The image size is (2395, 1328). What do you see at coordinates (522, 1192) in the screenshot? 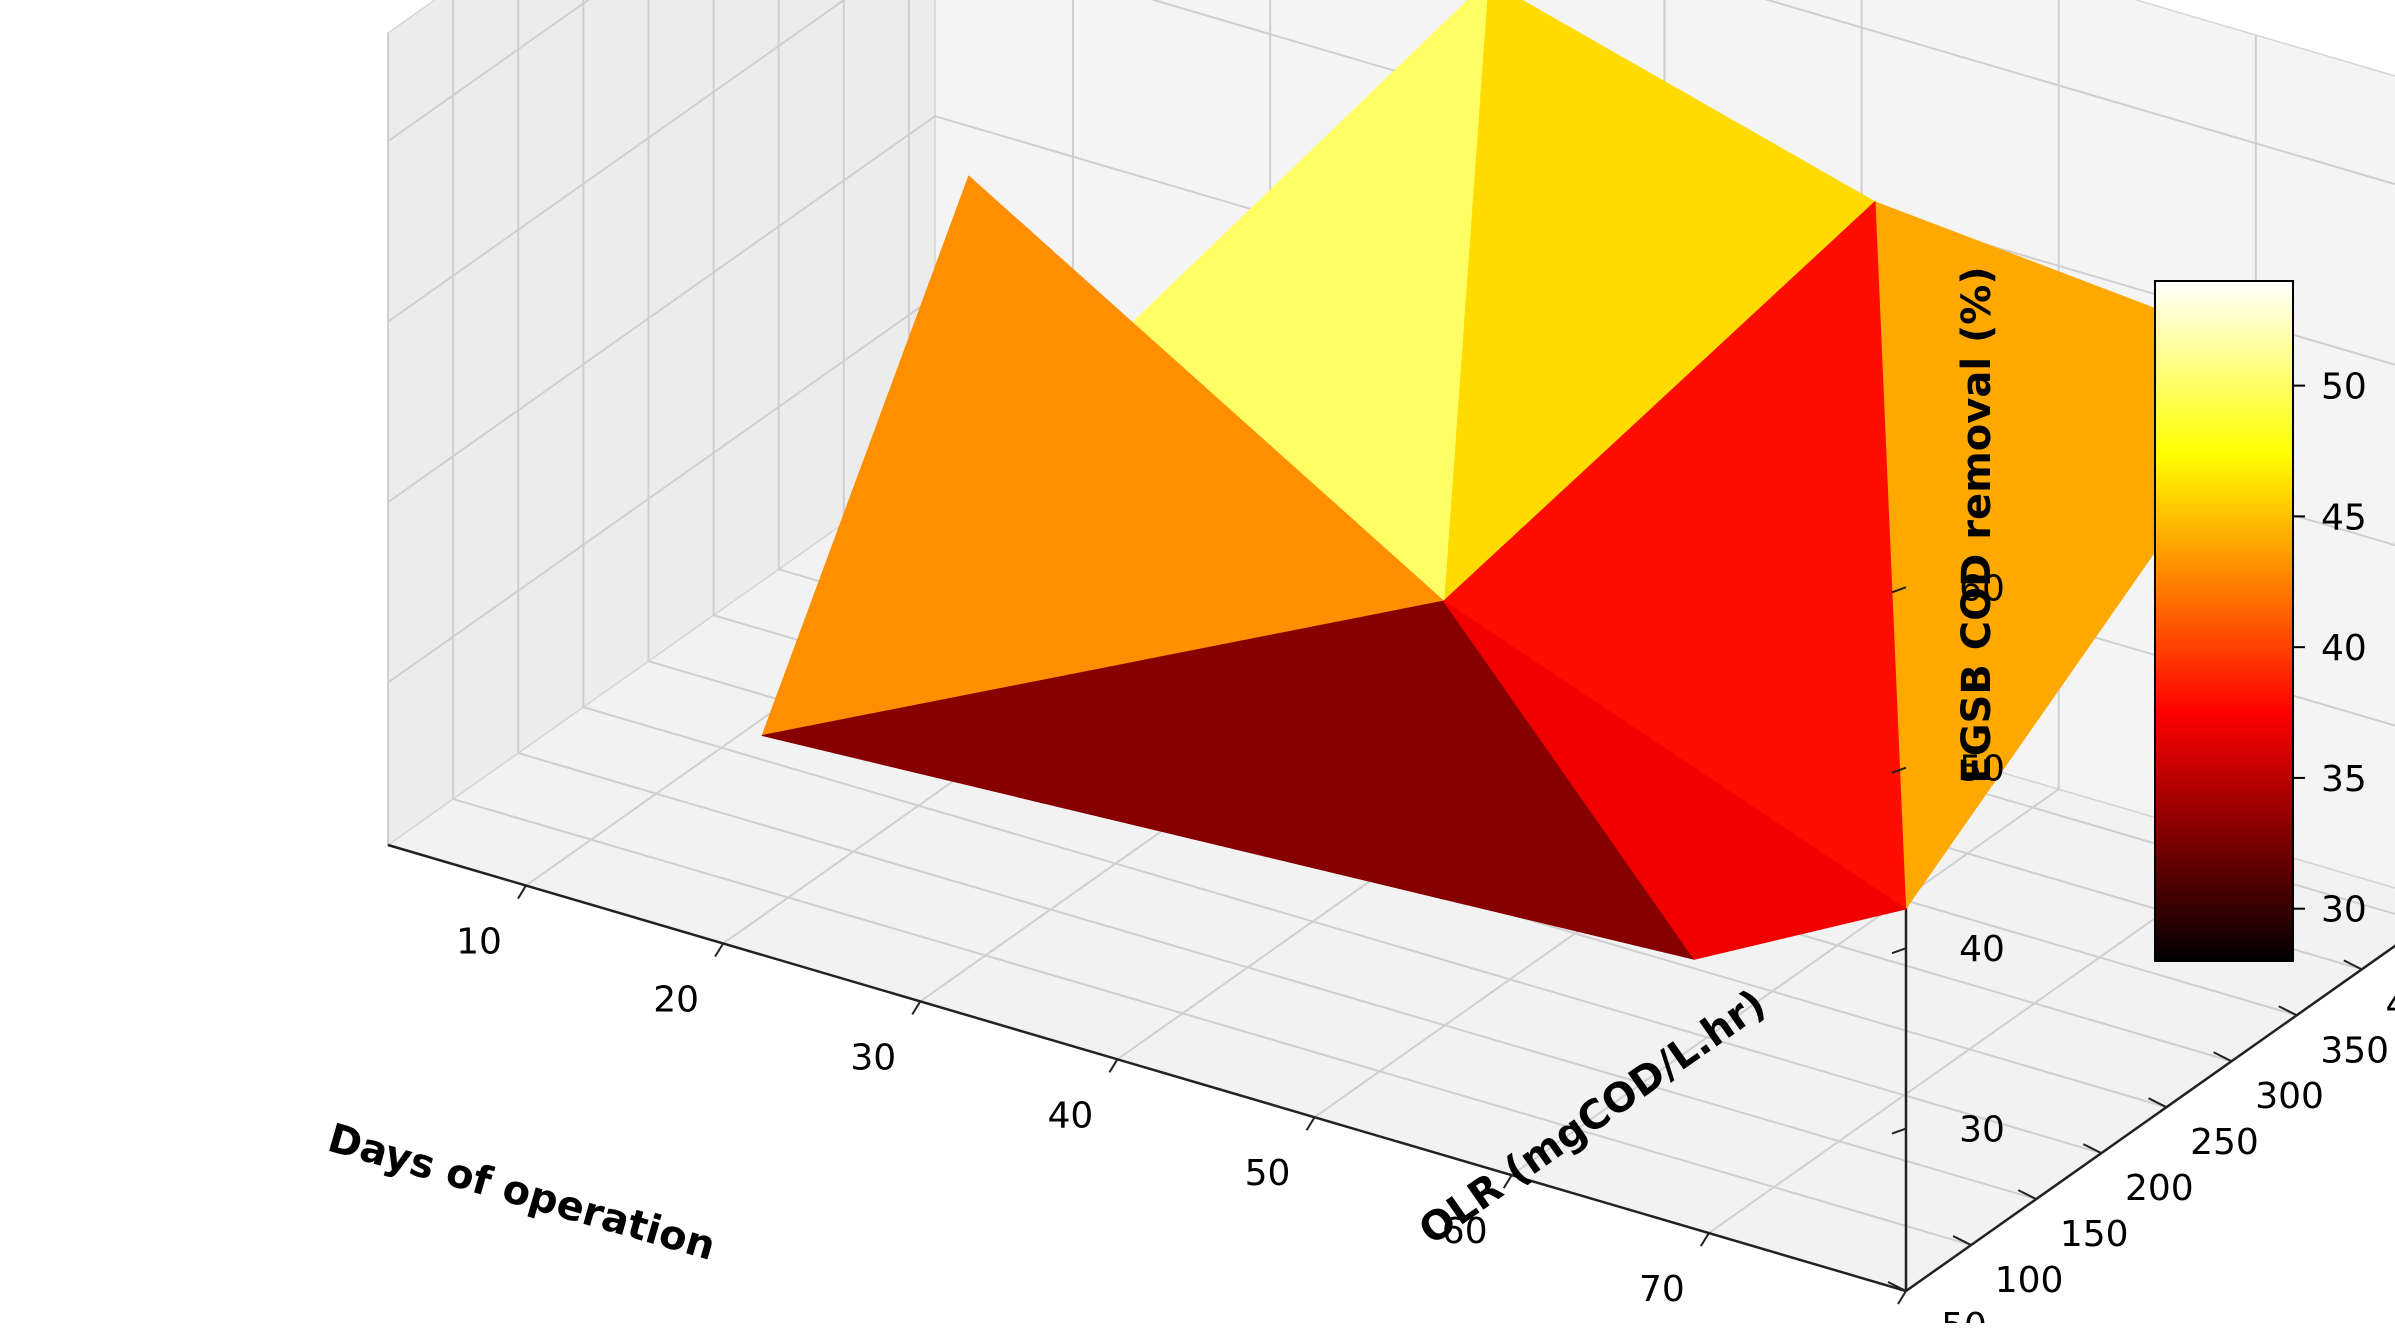
I see `x-axis-title: Days of operation` at bounding box center [522, 1192].